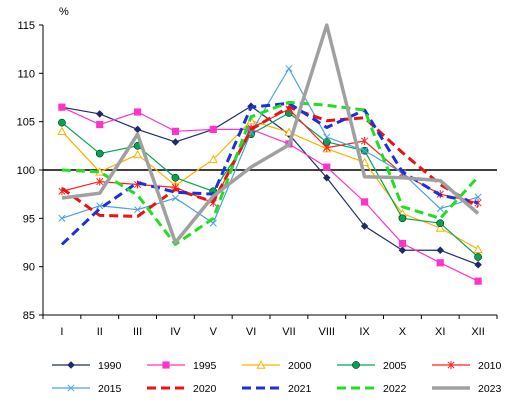 Image resolution: width=515 pixels, height=411 pixels. Describe the element at coordinates (175, 198) in the screenshot. I see `data-point-2015-IV` at that location.